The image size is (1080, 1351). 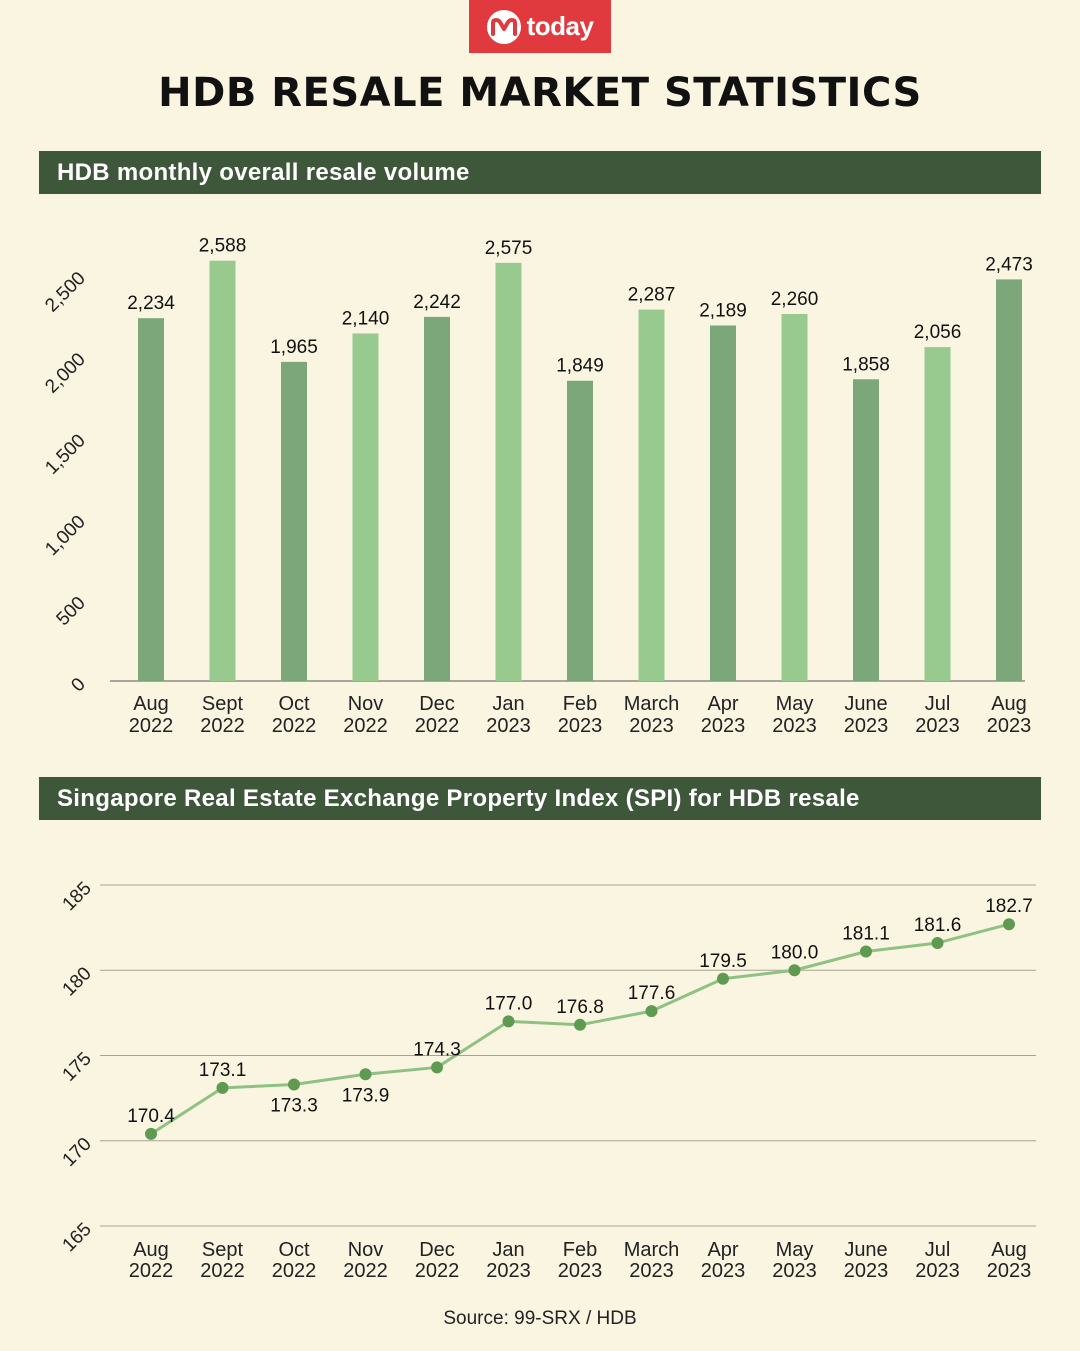 I want to click on bar-value-label: 2,140, so click(x=366, y=318).